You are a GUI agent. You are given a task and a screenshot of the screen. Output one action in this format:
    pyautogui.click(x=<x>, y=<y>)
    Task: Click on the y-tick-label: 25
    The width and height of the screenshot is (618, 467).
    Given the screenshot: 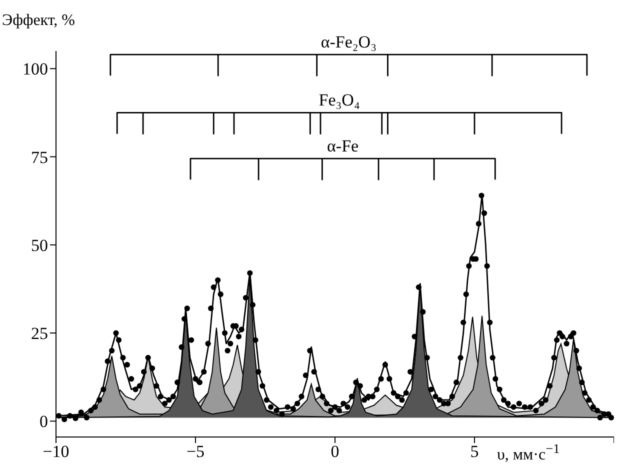 What is the action you would take?
    pyautogui.click(x=39, y=334)
    